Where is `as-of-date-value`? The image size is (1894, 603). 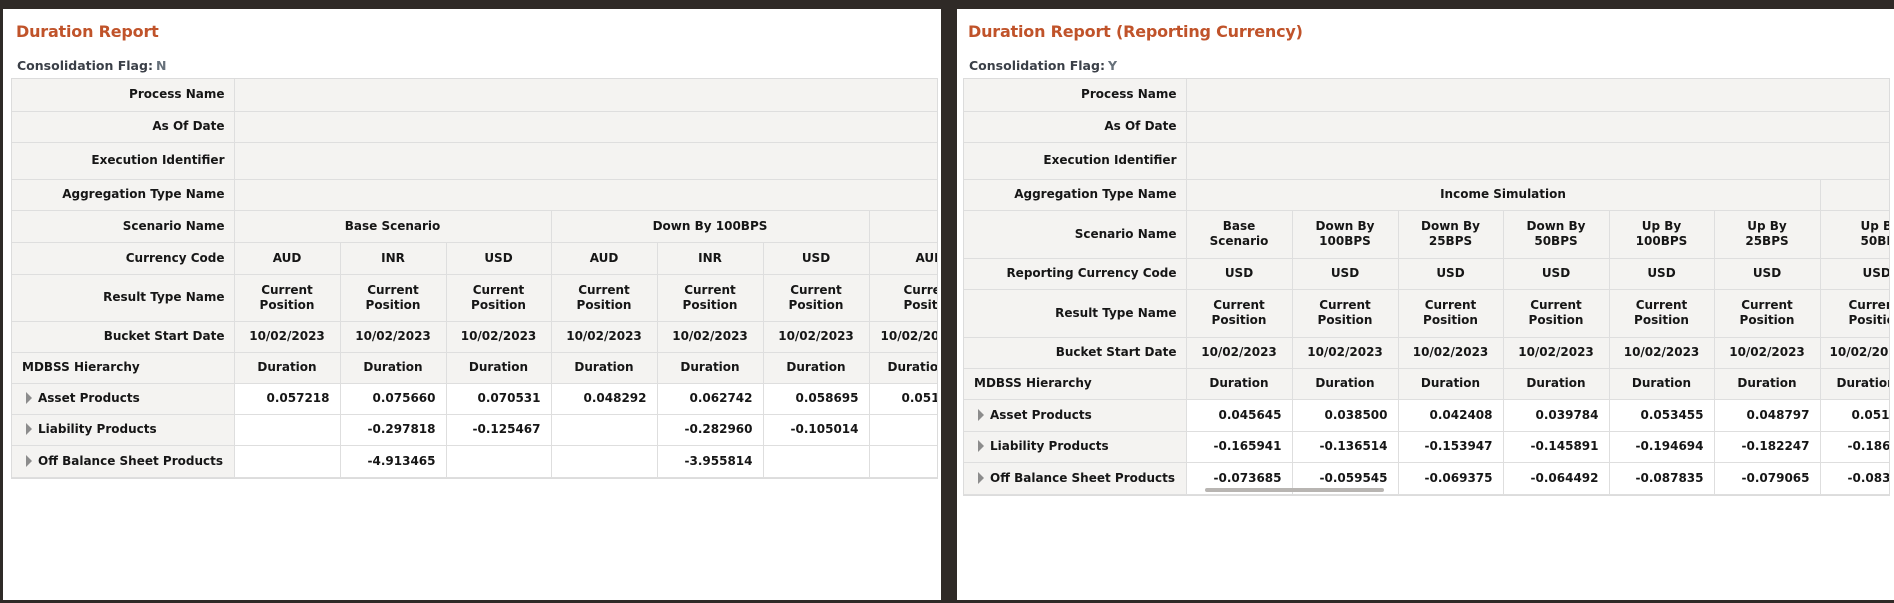
as-of-date-value is located at coordinates (1537, 126).